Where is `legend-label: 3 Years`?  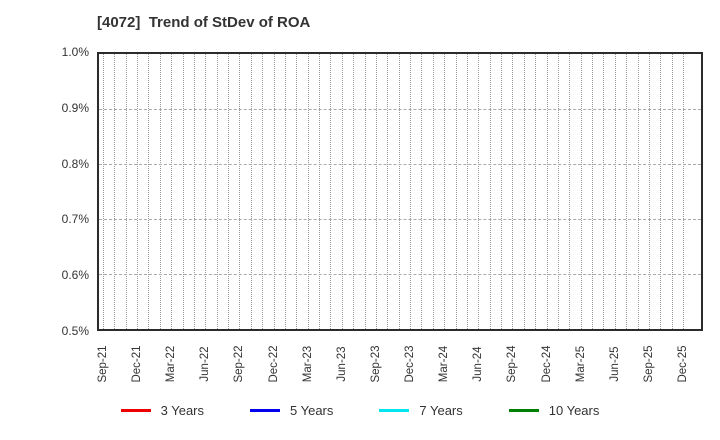 legend-label: 3 Years is located at coordinates (182, 410).